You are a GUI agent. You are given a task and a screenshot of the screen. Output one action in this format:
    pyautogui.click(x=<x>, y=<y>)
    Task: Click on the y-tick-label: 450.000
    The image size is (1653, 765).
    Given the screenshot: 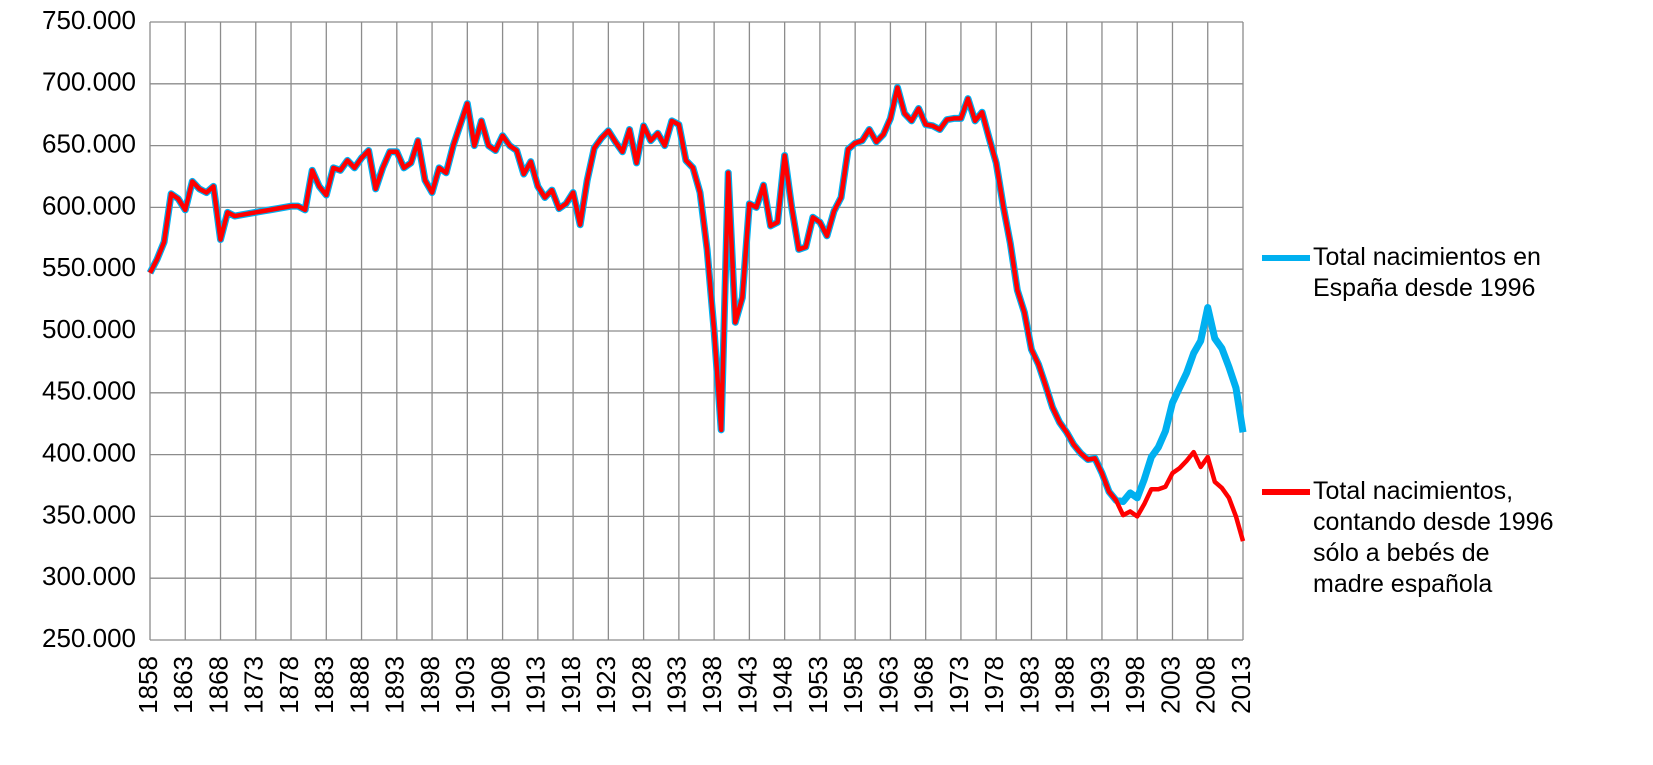 What is the action you would take?
    pyautogui.click(x=89, y=391)
    